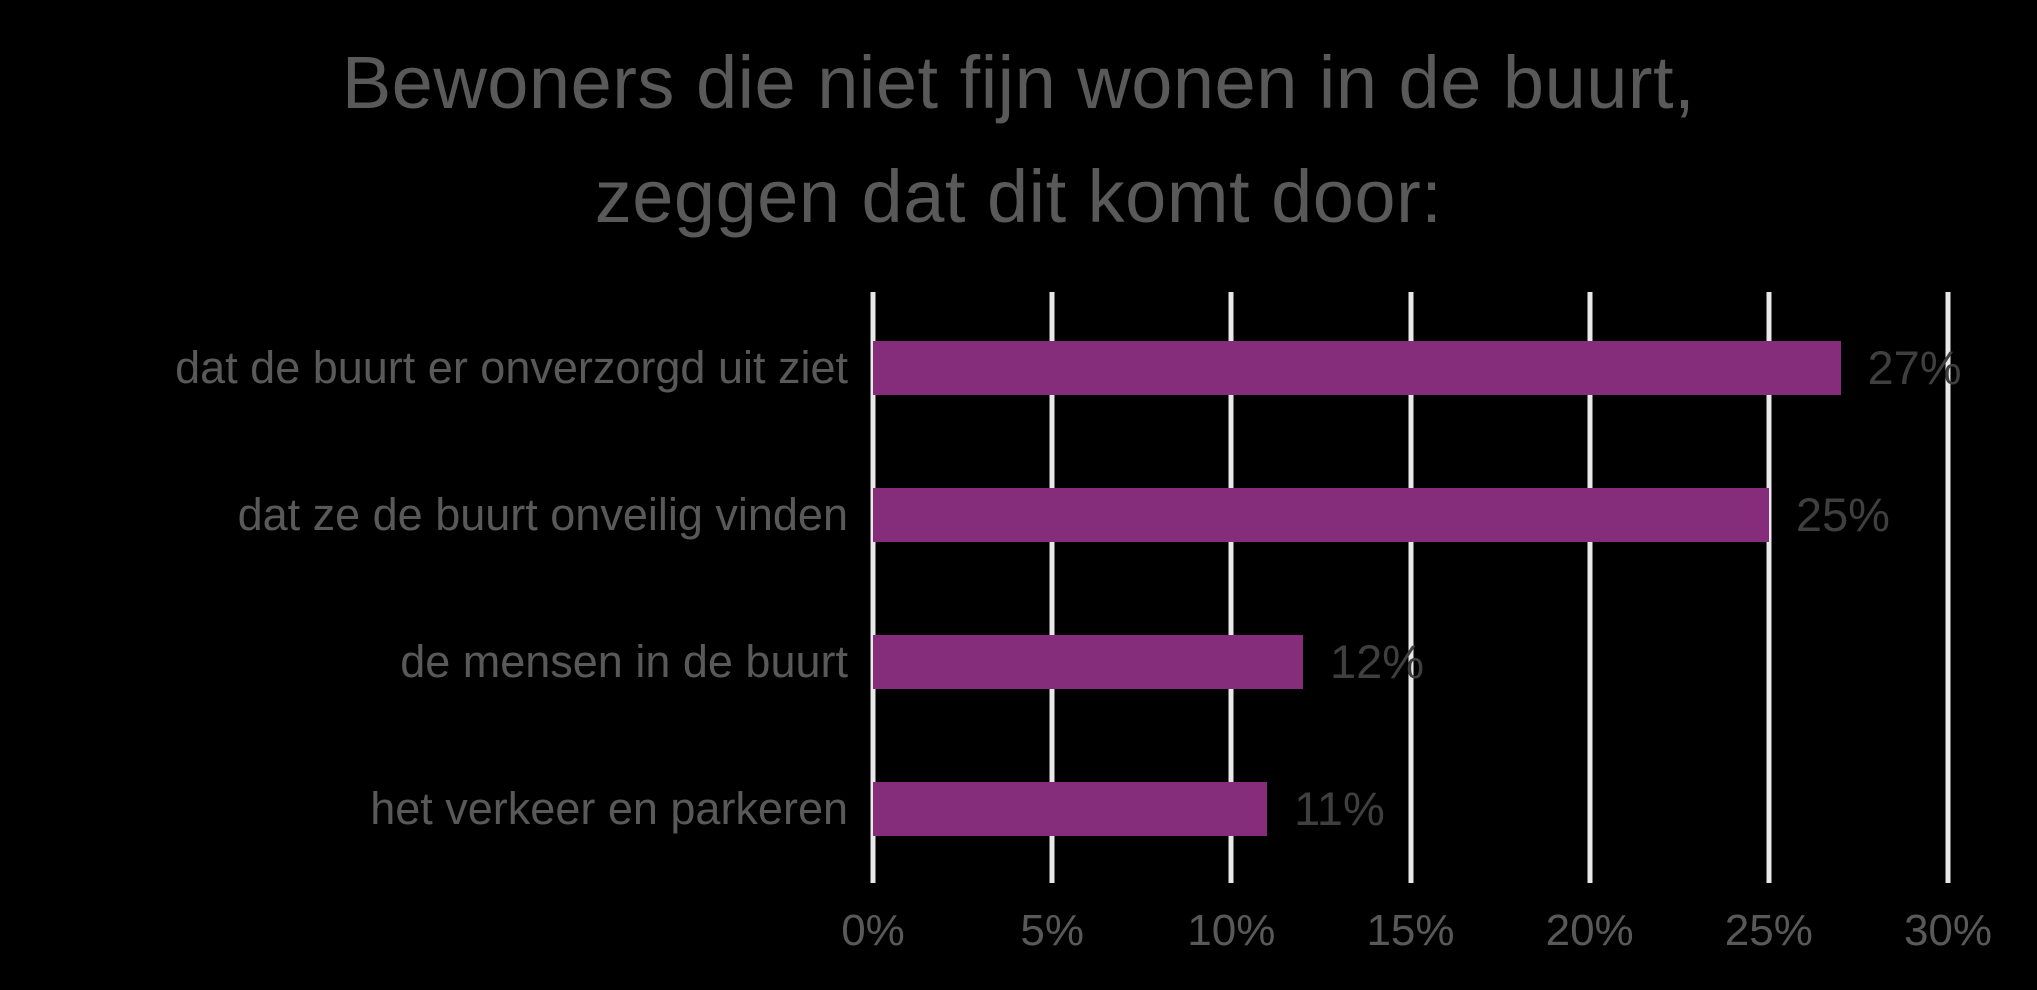 The height and width of the screenshot is (990, 2037). Describe the element at coordinates (1948, 587) in the screenshot. I see `gridline-30pct` at that location.